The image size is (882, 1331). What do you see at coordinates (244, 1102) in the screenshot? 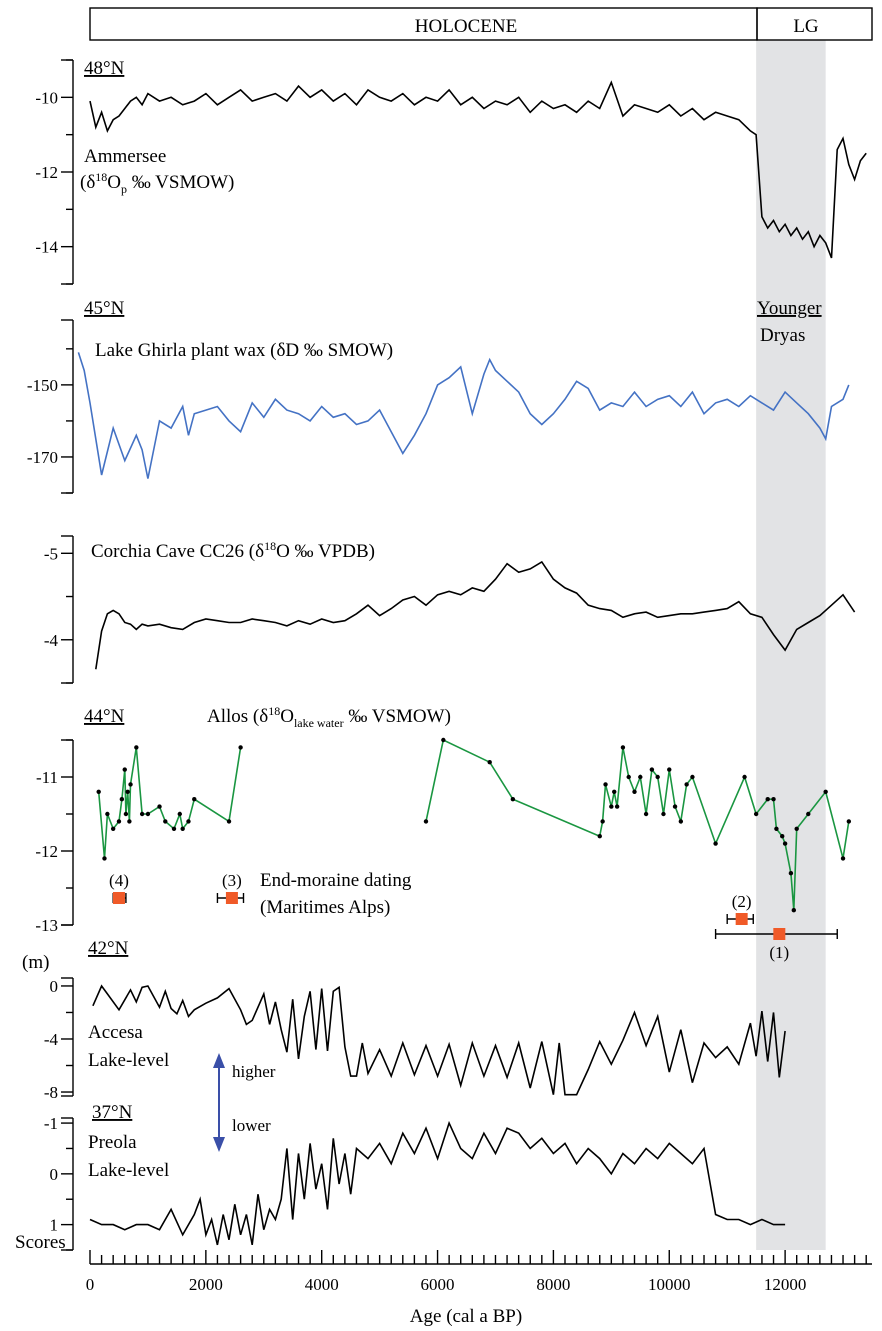
I see `lake-level-arrow: higher lower` at bounding box center [244, 1102].